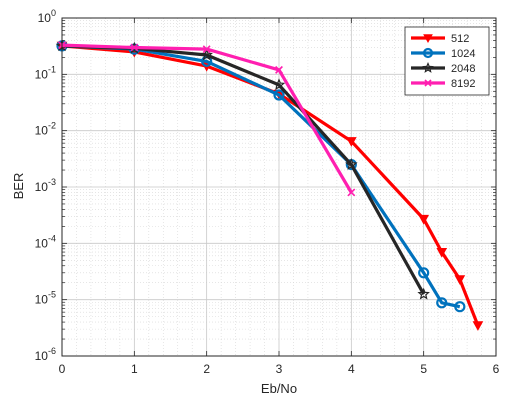 This screenshot has height=404, width=519. Describe the element at coordinates (440, 39) in the screenshot. I see `legend-item: 512` at that location.